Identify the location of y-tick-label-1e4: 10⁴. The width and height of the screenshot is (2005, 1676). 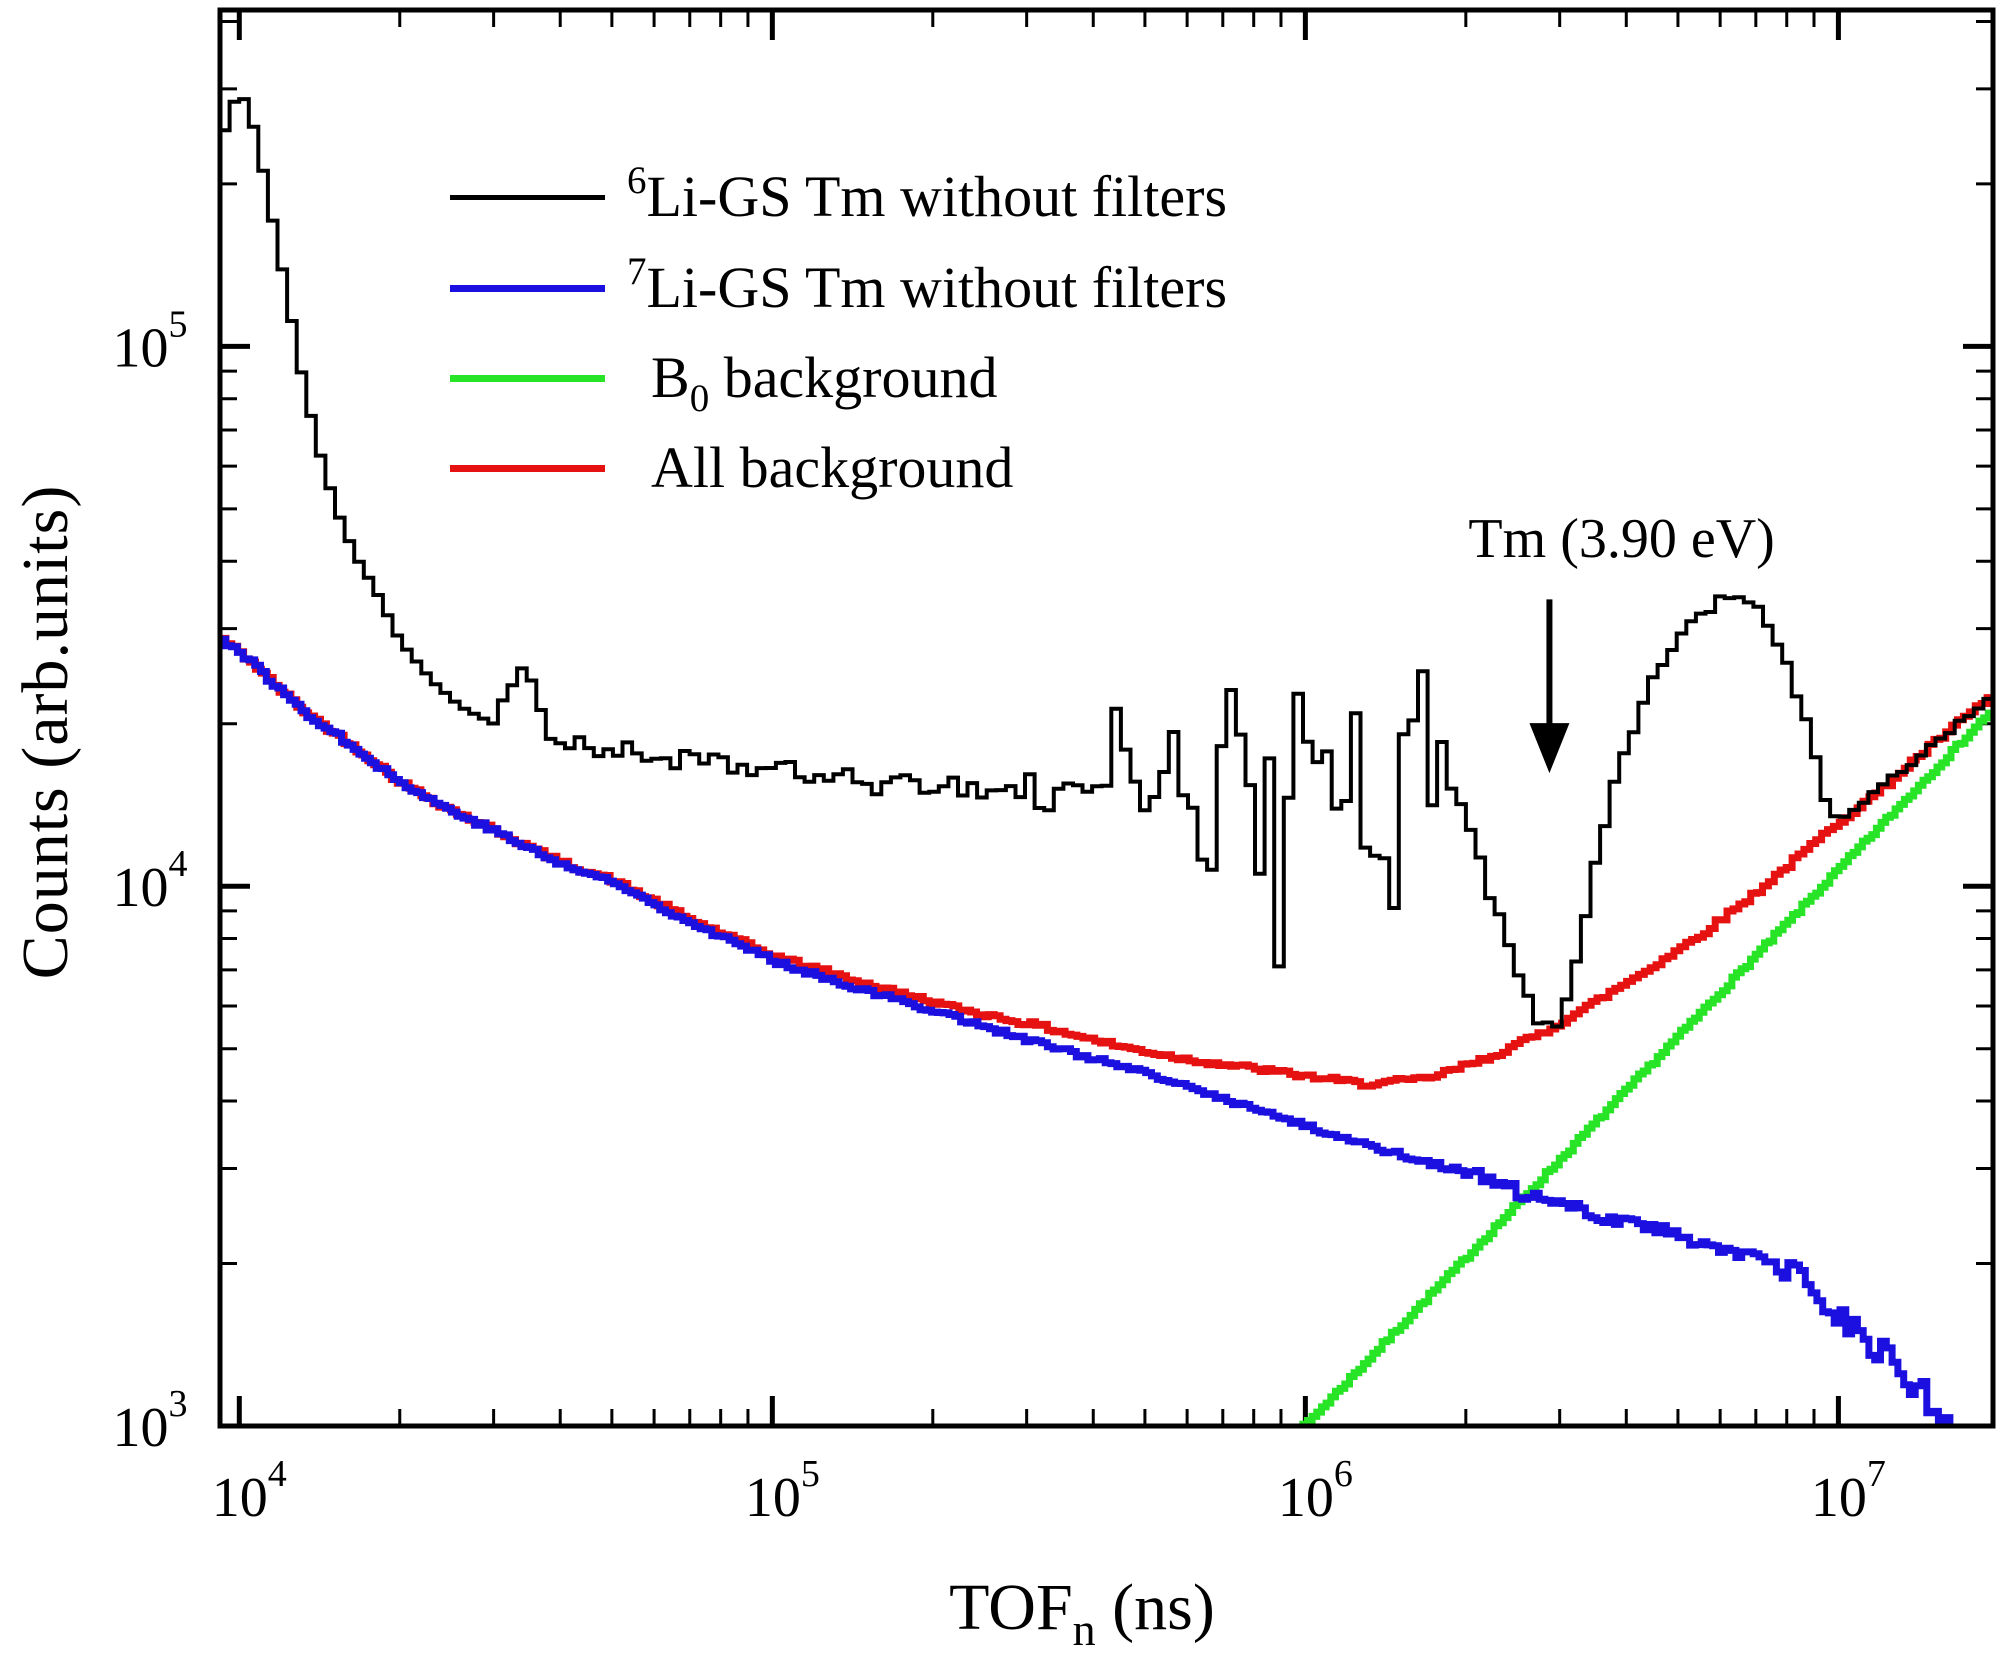
(150, 881).